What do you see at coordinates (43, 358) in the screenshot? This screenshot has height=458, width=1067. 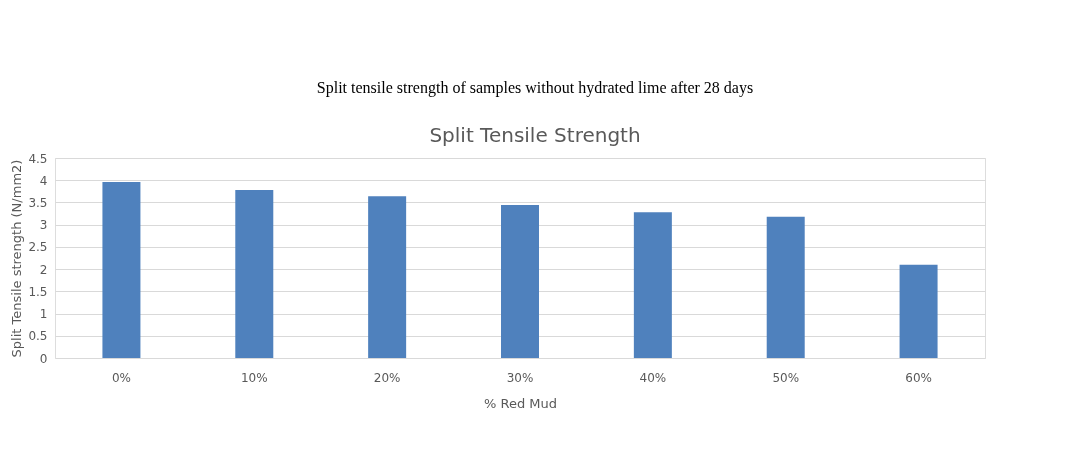 I see `y-tick-label: 0` at bounding box center [43, 358].